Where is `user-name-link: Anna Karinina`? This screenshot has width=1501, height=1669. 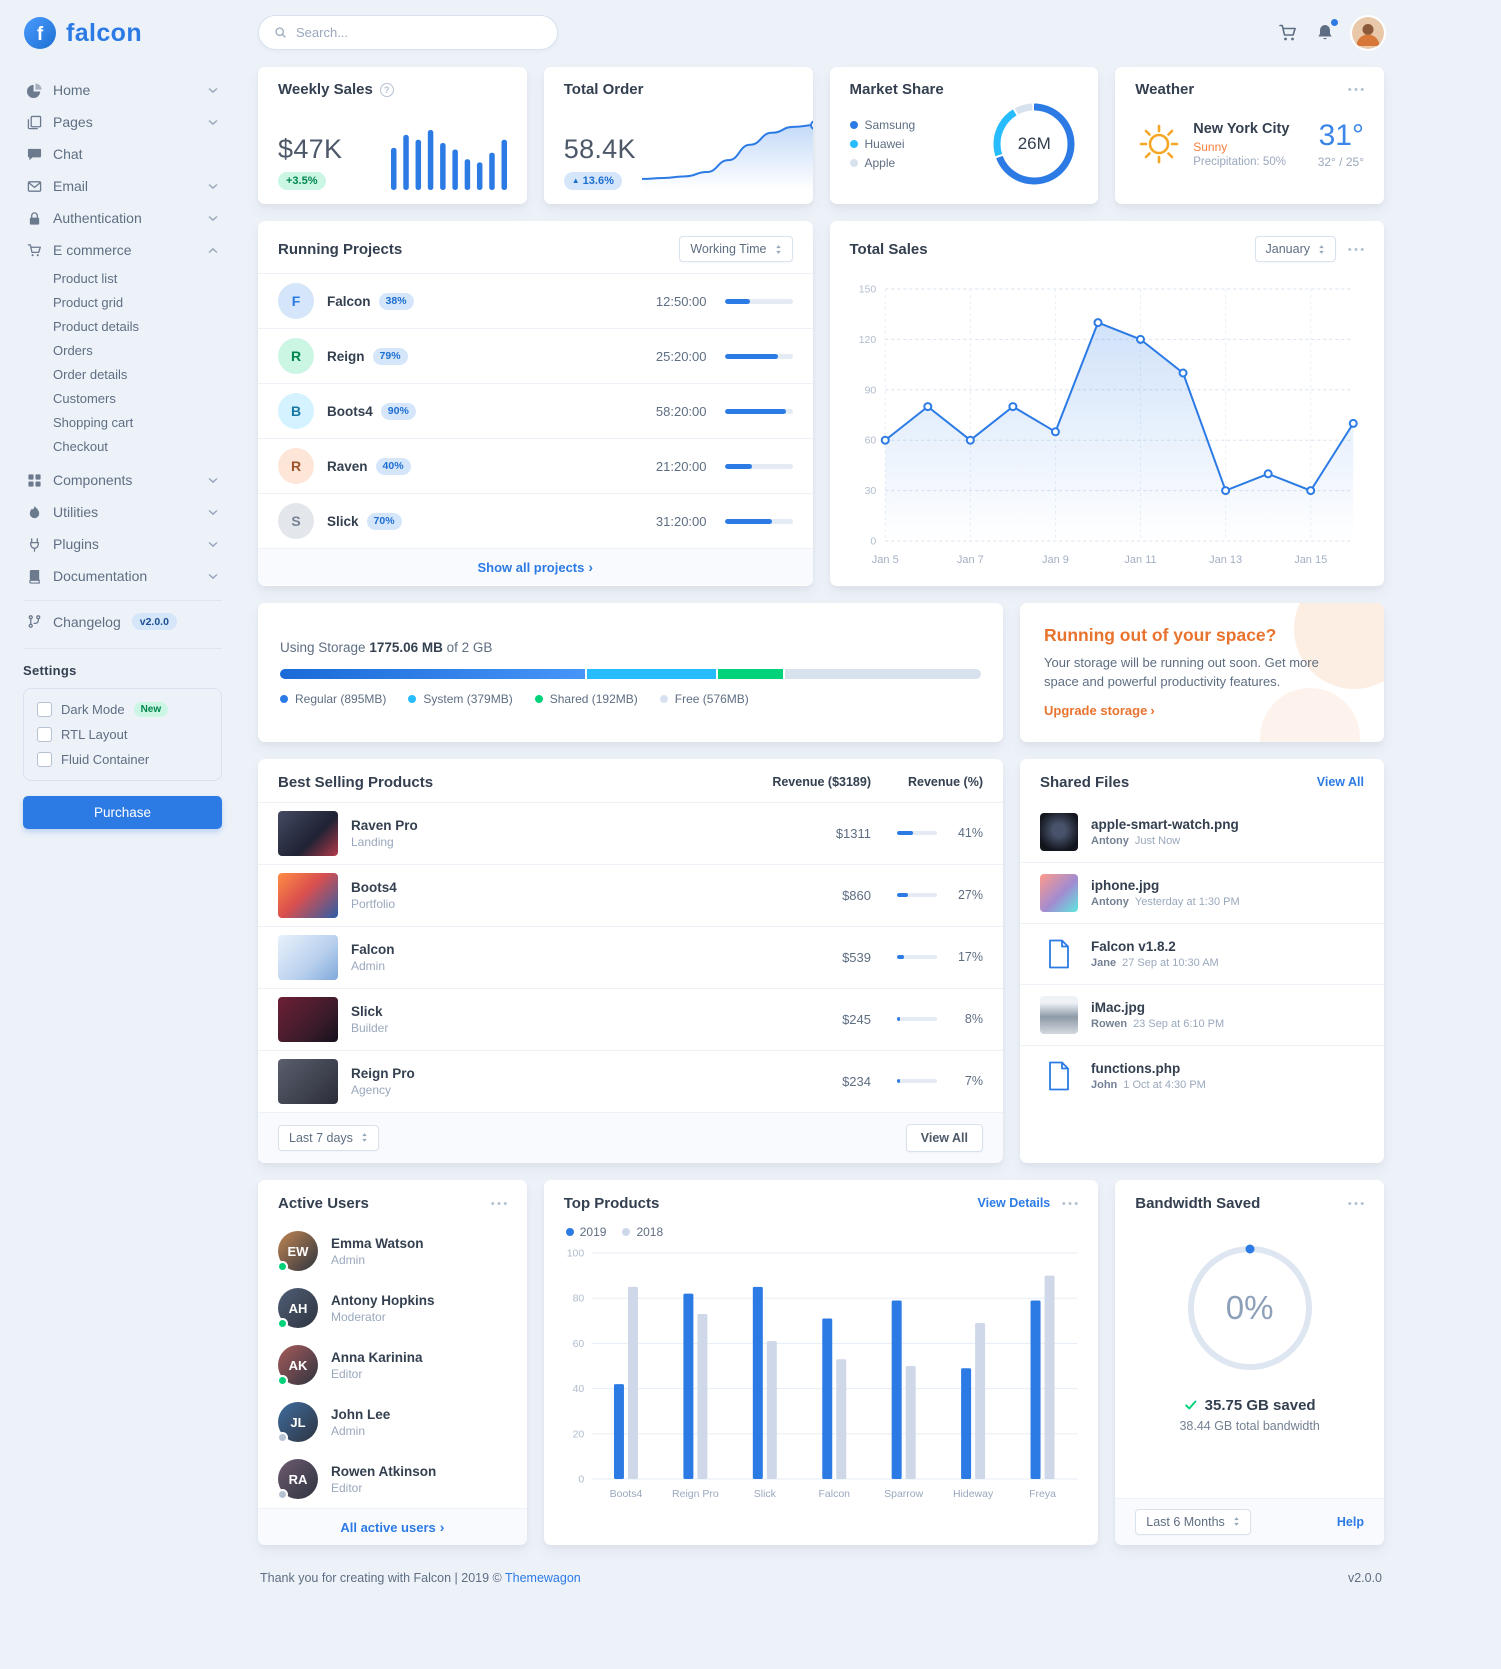
user-name-link: Anna Karinina is located at coordinates (377, 1357).